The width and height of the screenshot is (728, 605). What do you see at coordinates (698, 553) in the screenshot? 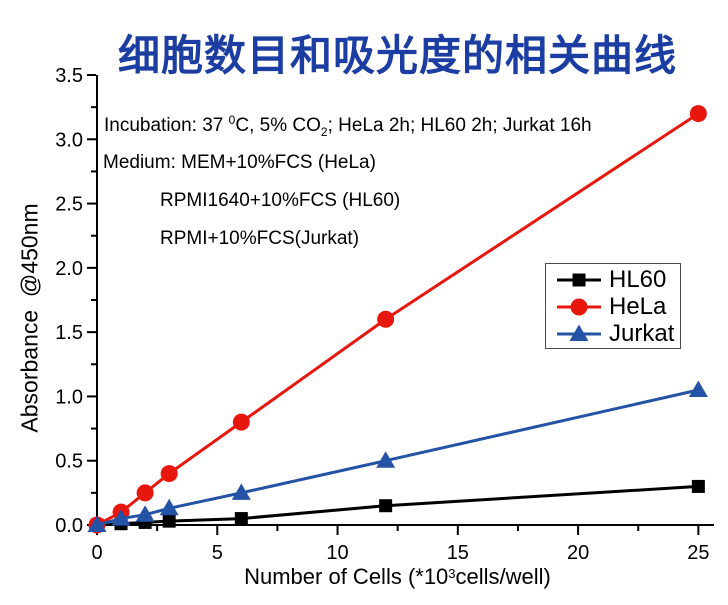
I see `svg-text: 25` at bounding box center [698, 553].